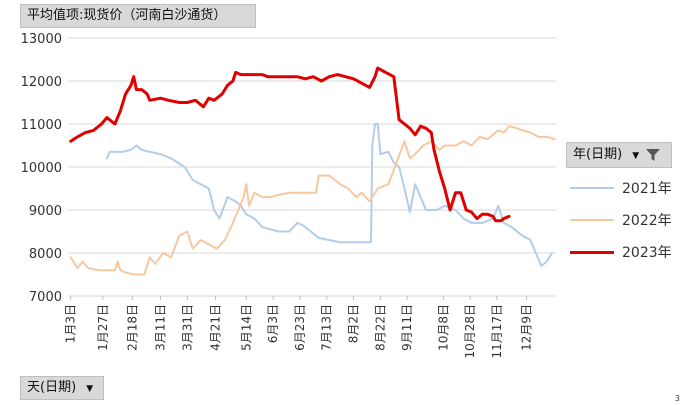 This screenshot has width=688, height=405. I want to click on legend-field-label: 年(日期), so click(598, 154).